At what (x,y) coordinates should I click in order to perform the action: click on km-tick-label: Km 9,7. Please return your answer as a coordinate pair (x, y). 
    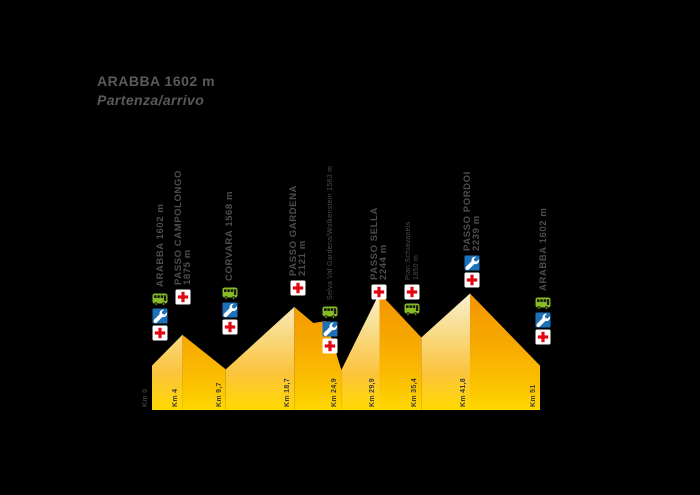
    Looking at the image, I should click on (219, 394).